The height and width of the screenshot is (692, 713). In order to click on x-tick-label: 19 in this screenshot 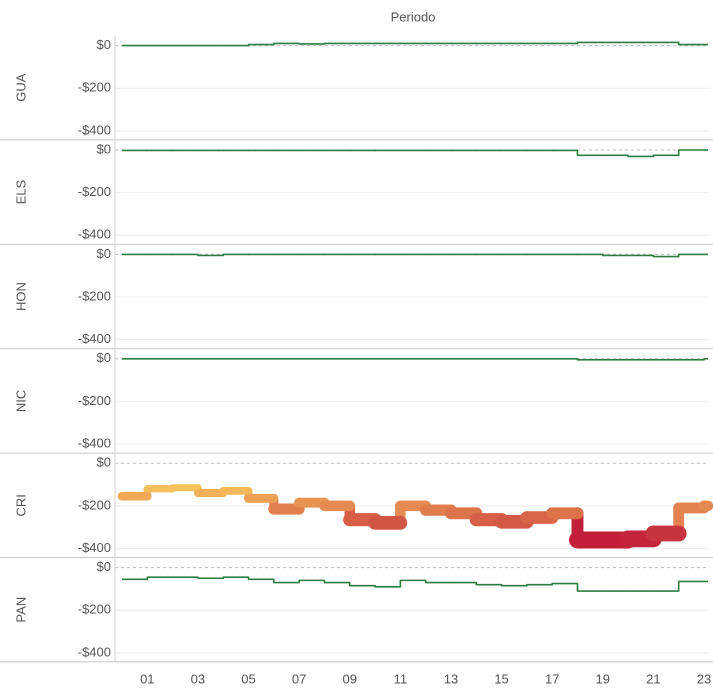, I will do `click(603, 678)`.